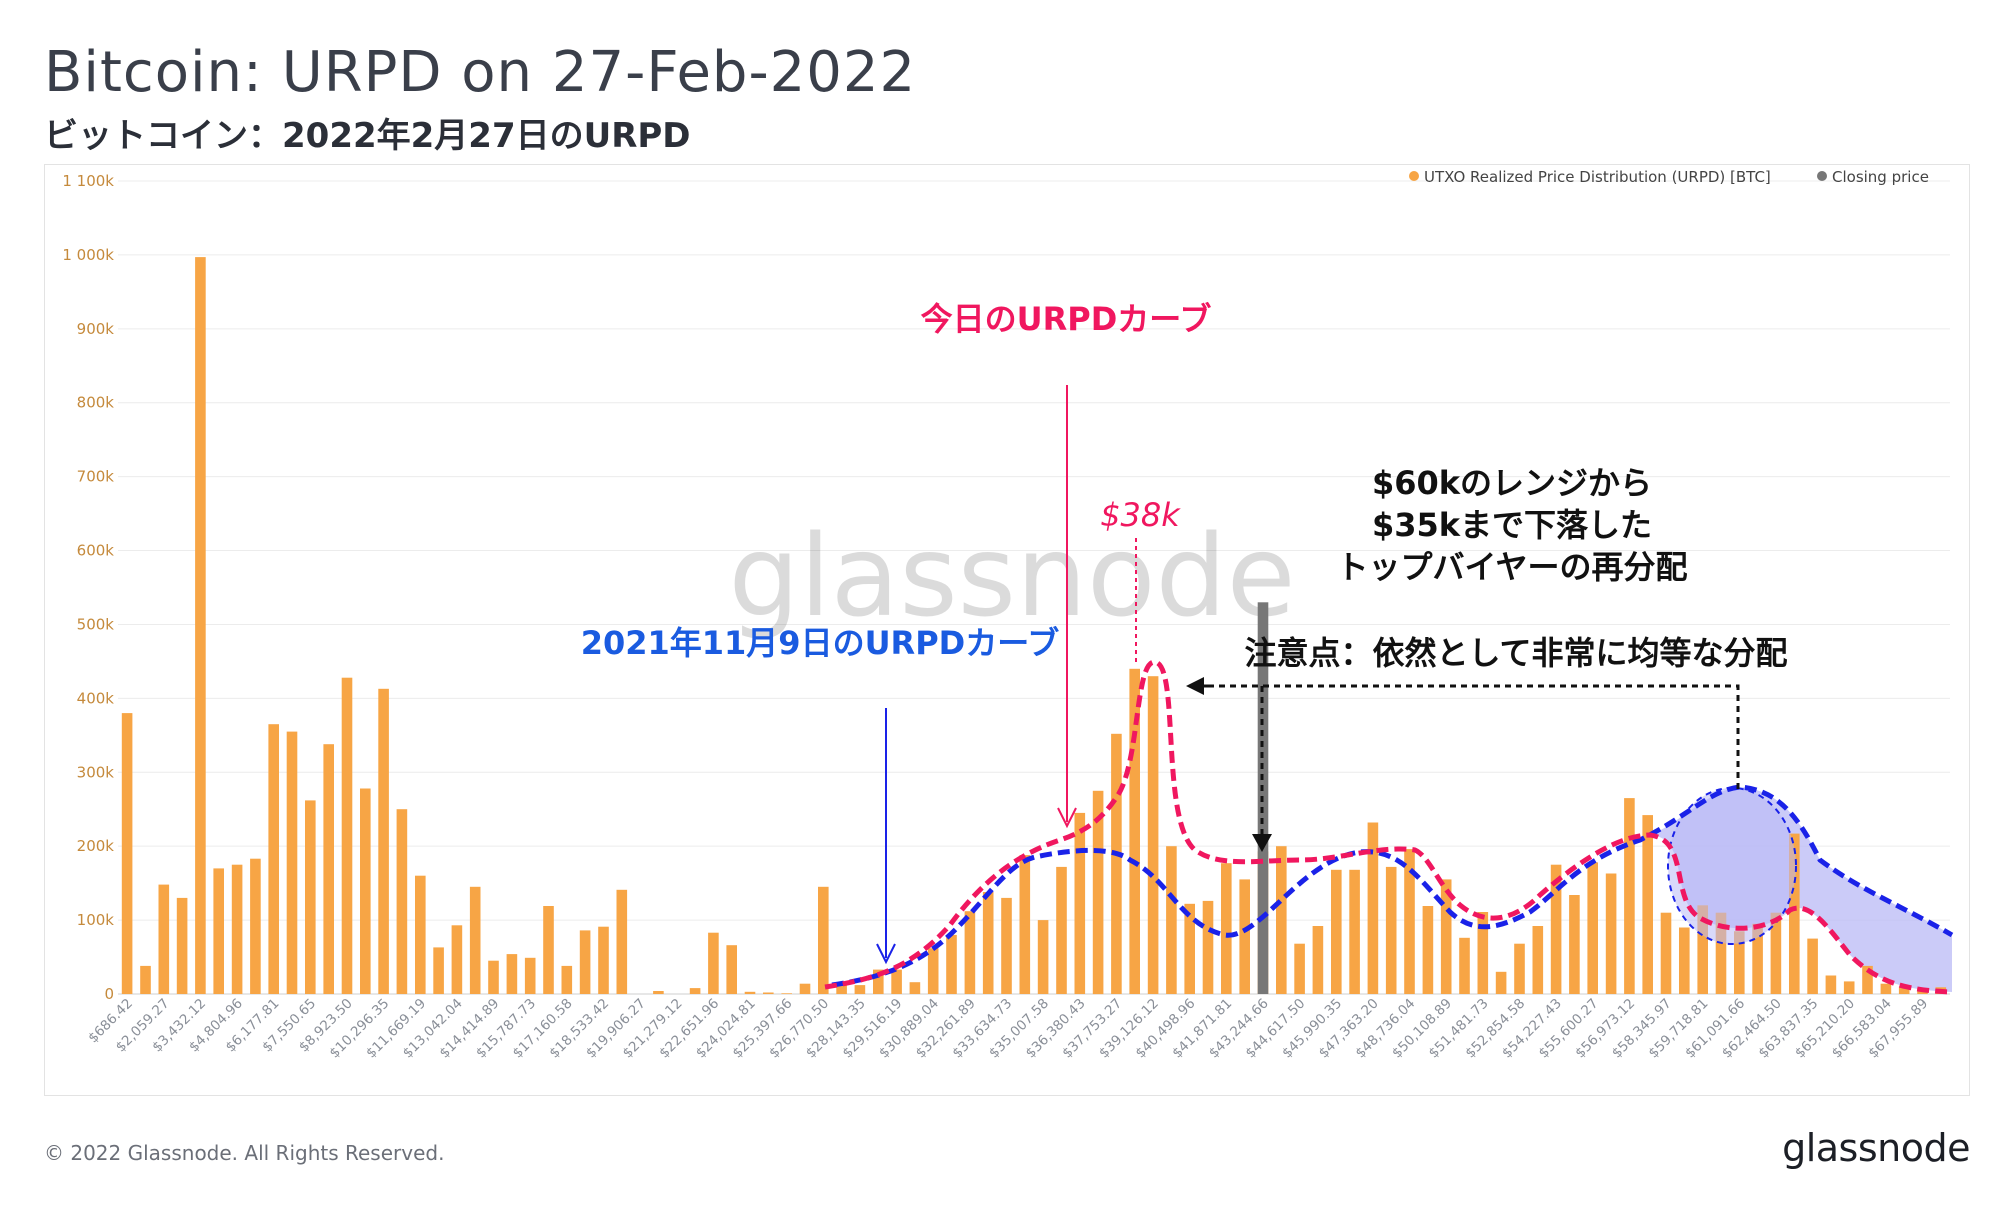 This screenshot has width=2000, height=1208. I want to click on nov-arrow-head, so click(886, 954).